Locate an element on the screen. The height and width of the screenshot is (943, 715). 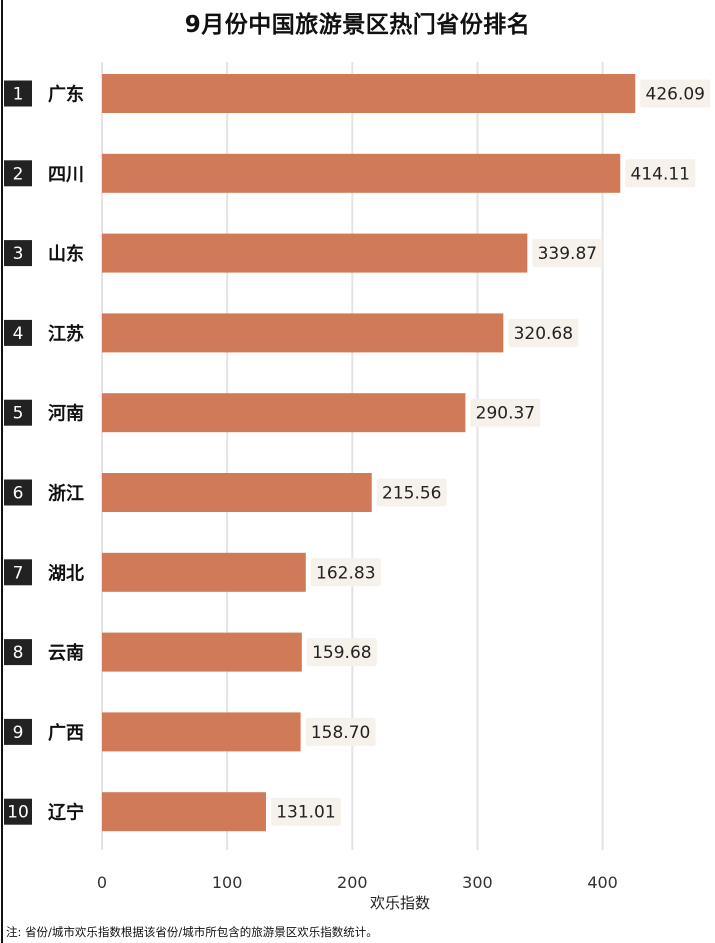
rank-number: 5 is located at coordinates (18, 414).